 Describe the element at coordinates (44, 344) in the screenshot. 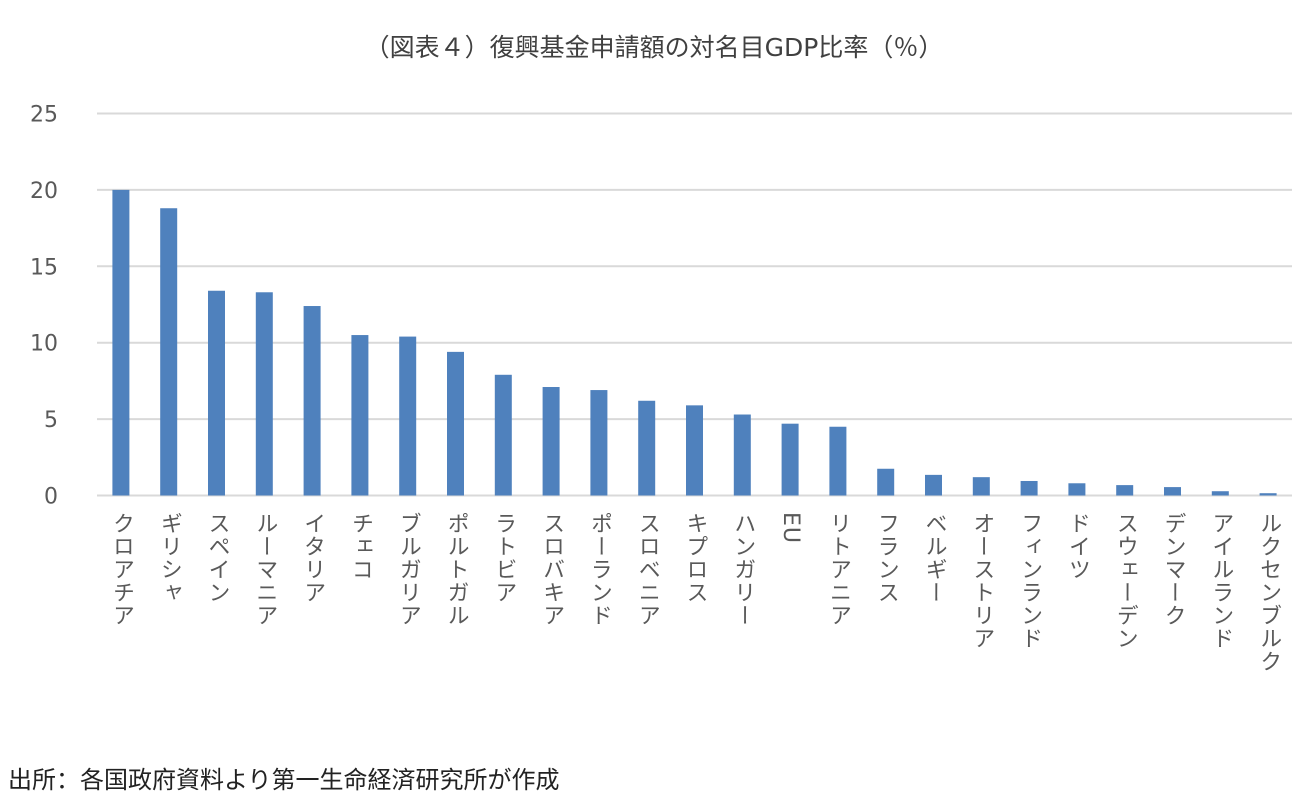

I see `y-tick-label: 10` at that location.